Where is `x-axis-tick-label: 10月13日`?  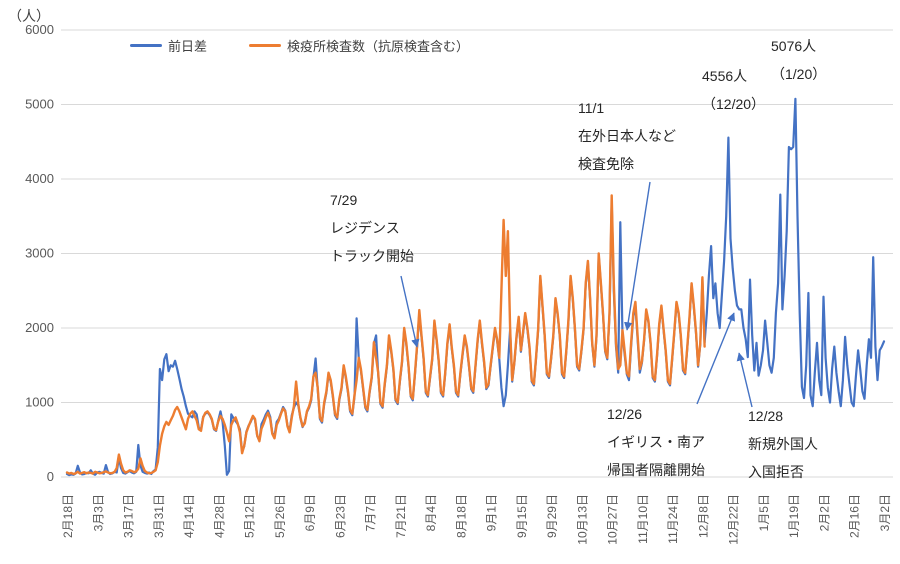
x-axis-tick-label: 10月13日 is located at coordinates (582, 519).